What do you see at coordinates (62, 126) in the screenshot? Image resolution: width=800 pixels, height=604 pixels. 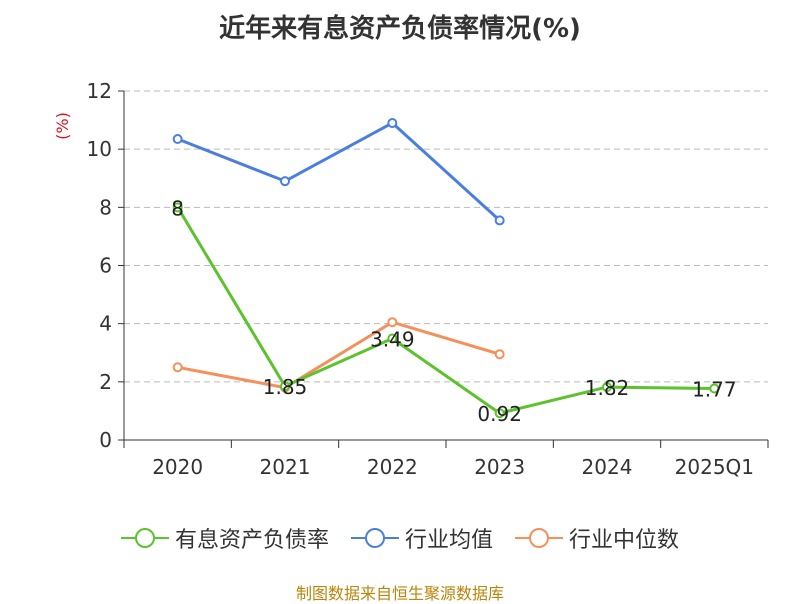 I see `y-axis-unit: (%)` at bounding box center [62, 126].